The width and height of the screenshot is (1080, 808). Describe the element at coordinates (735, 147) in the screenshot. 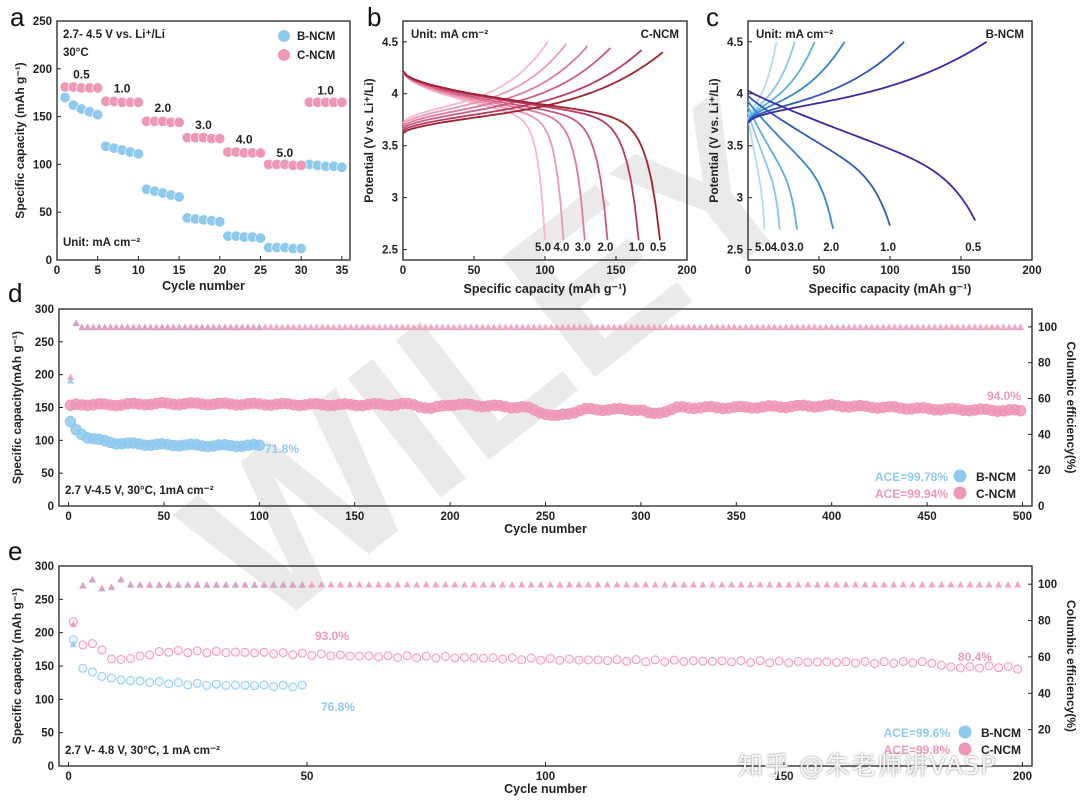

I see `y-tick-label: 3.5` at that location.